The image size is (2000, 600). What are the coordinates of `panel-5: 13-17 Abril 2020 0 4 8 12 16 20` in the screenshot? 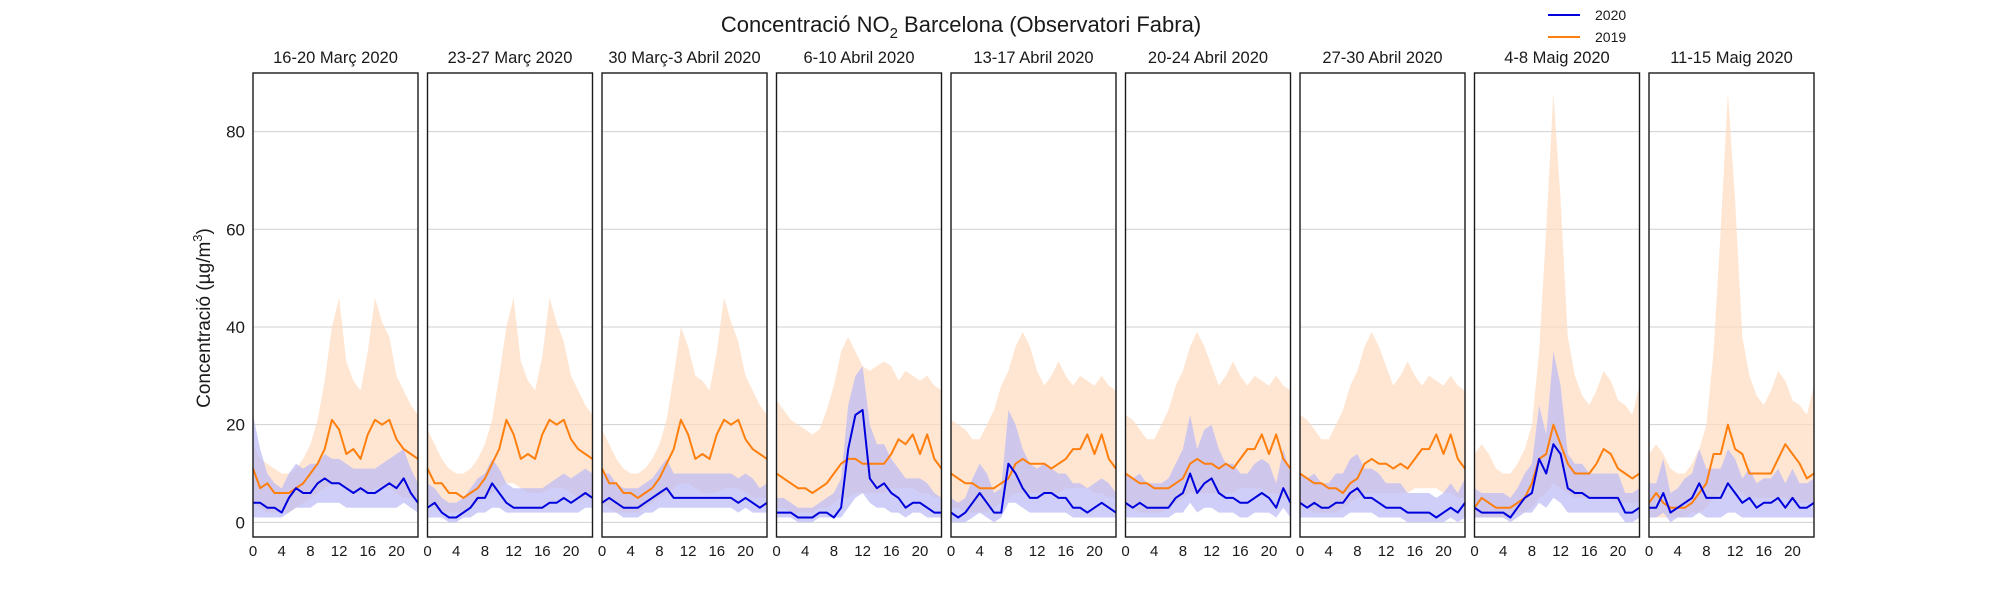 It's located at (1032, 304).